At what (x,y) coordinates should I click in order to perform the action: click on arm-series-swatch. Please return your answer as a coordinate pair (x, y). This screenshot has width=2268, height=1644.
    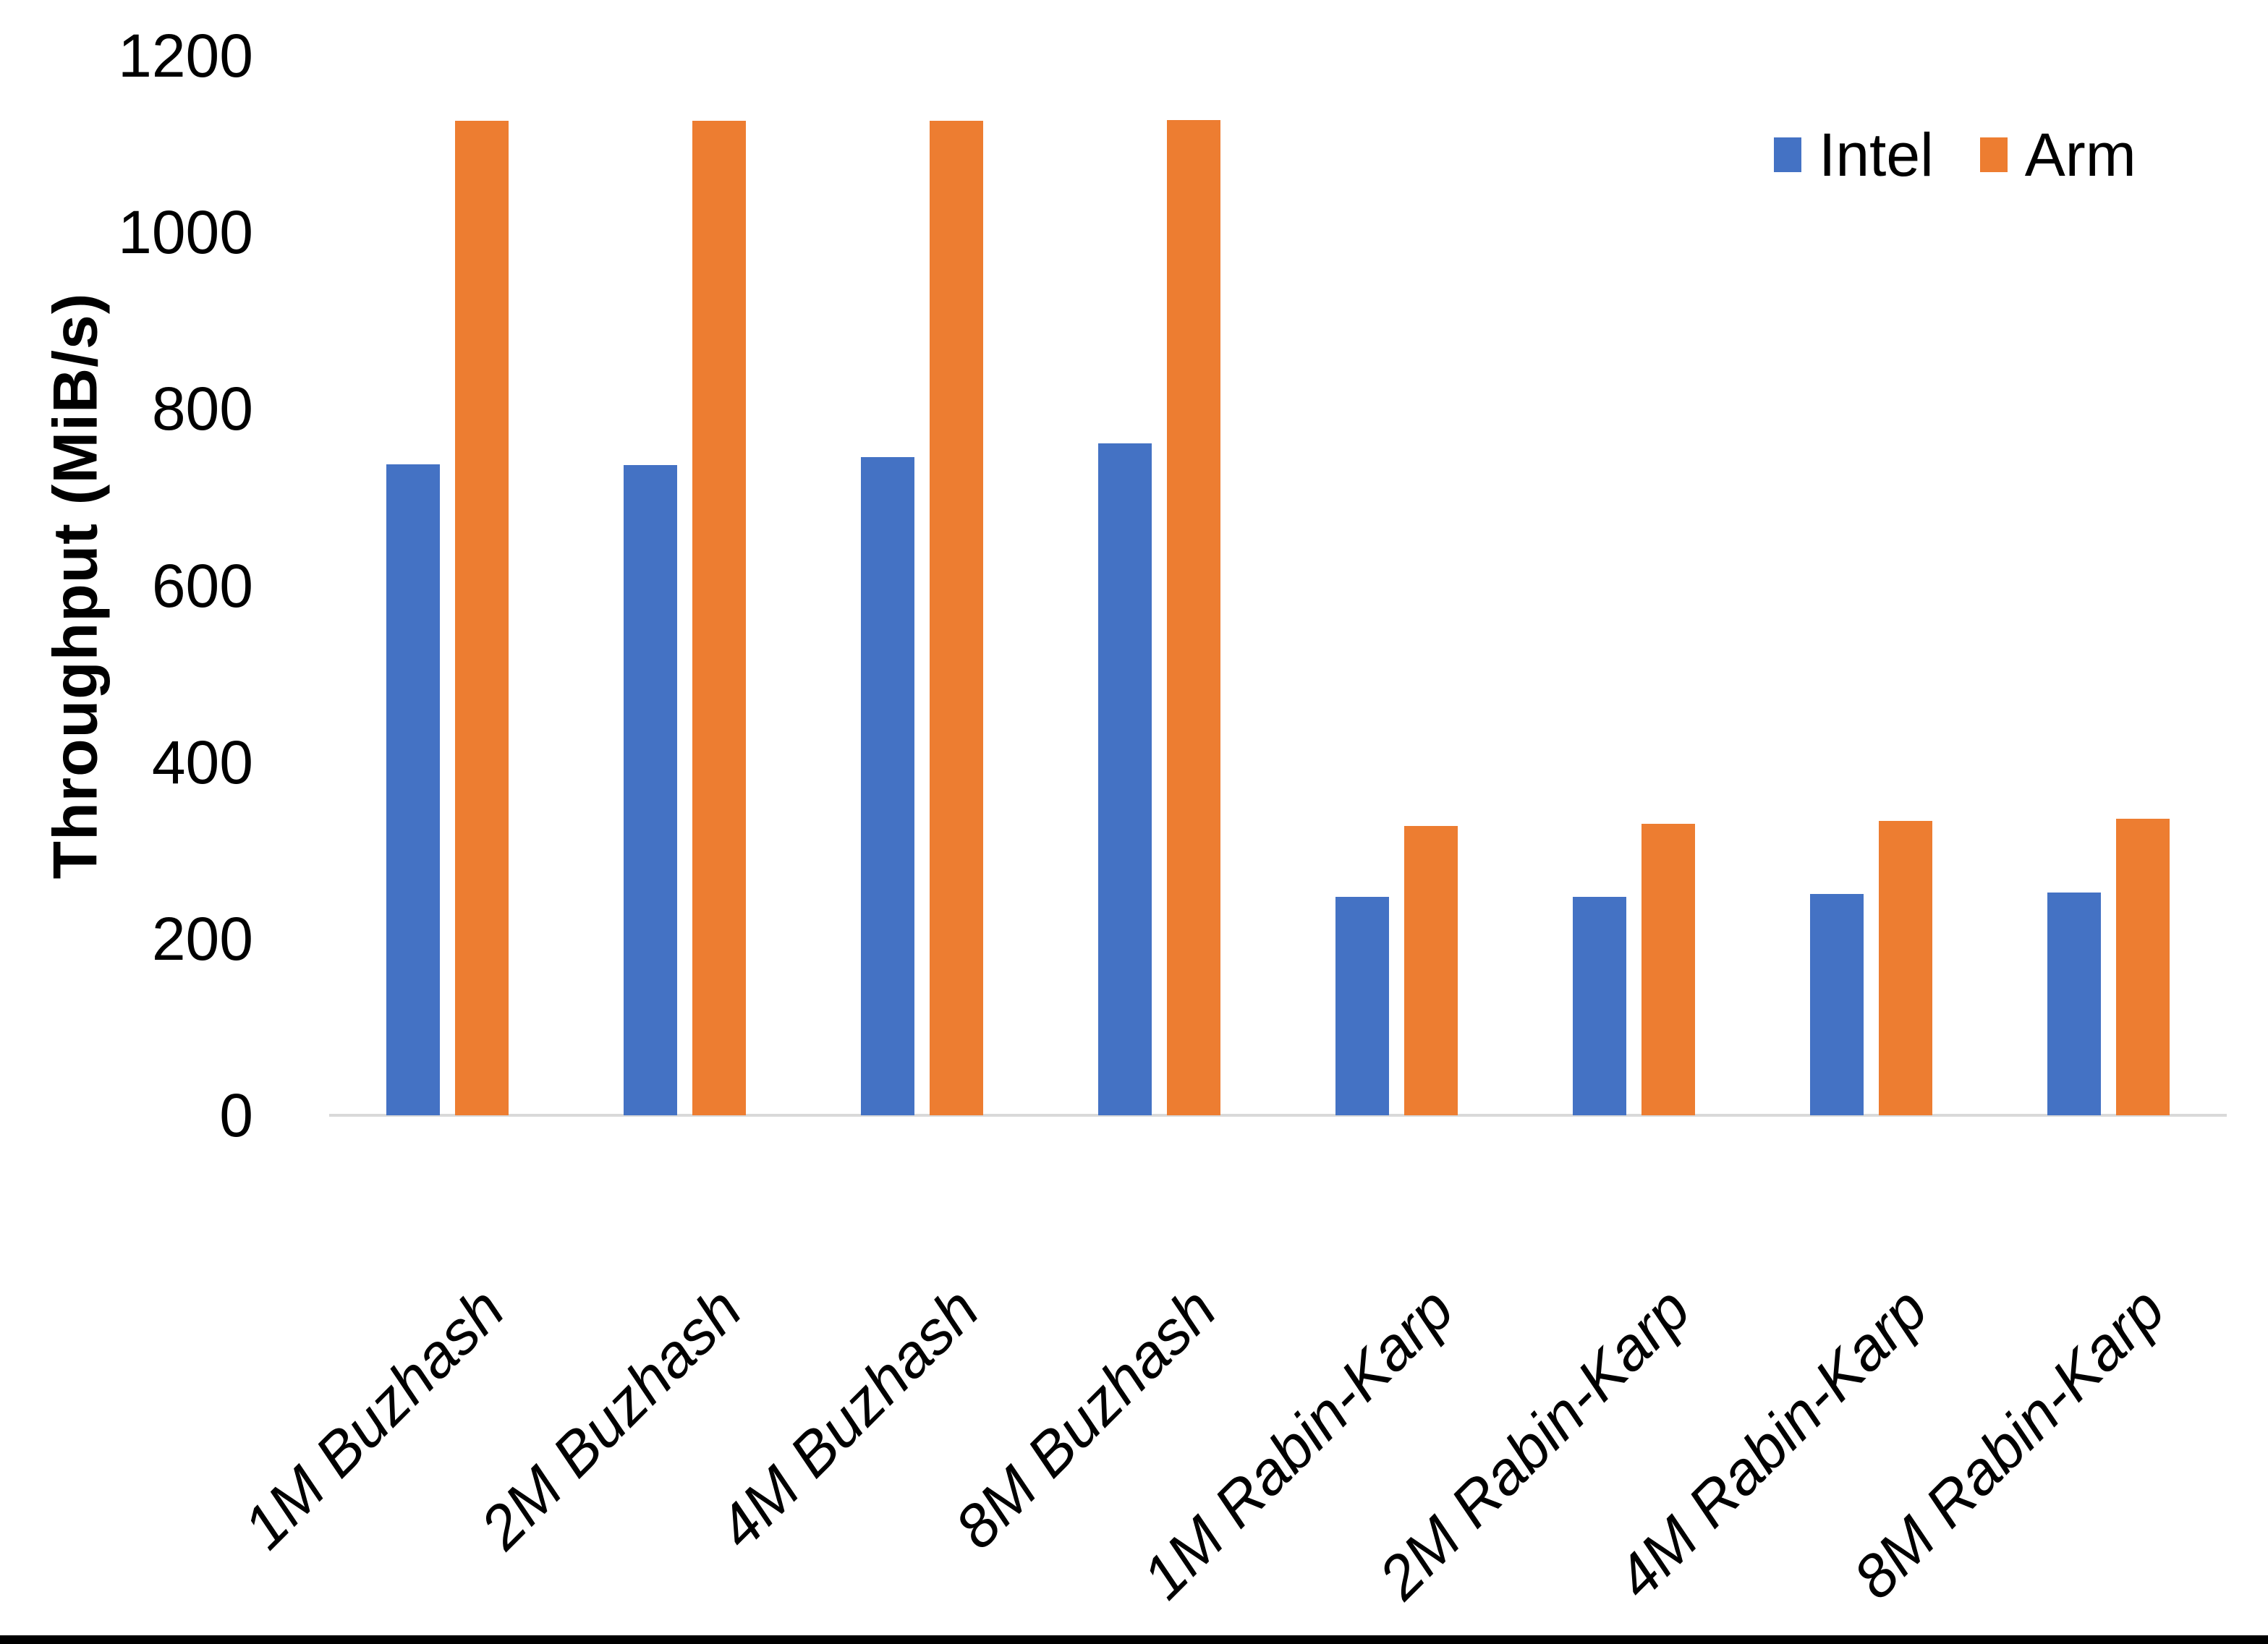
    Looking at the image, I should click on (1993, 154).